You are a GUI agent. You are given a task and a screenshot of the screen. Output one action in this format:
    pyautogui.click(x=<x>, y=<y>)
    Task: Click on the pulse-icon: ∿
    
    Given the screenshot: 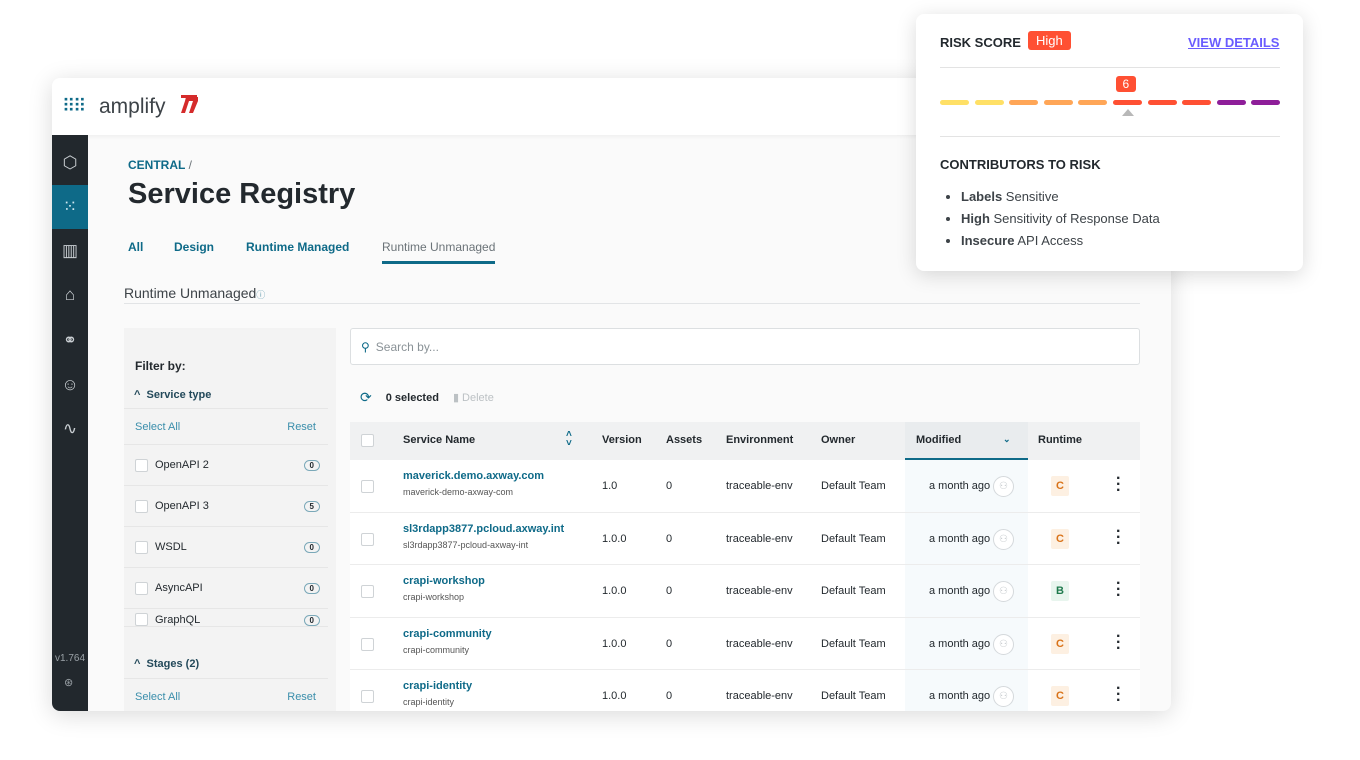 What is the action you would take?
    pyautogui.click(x=70, y=428)
    